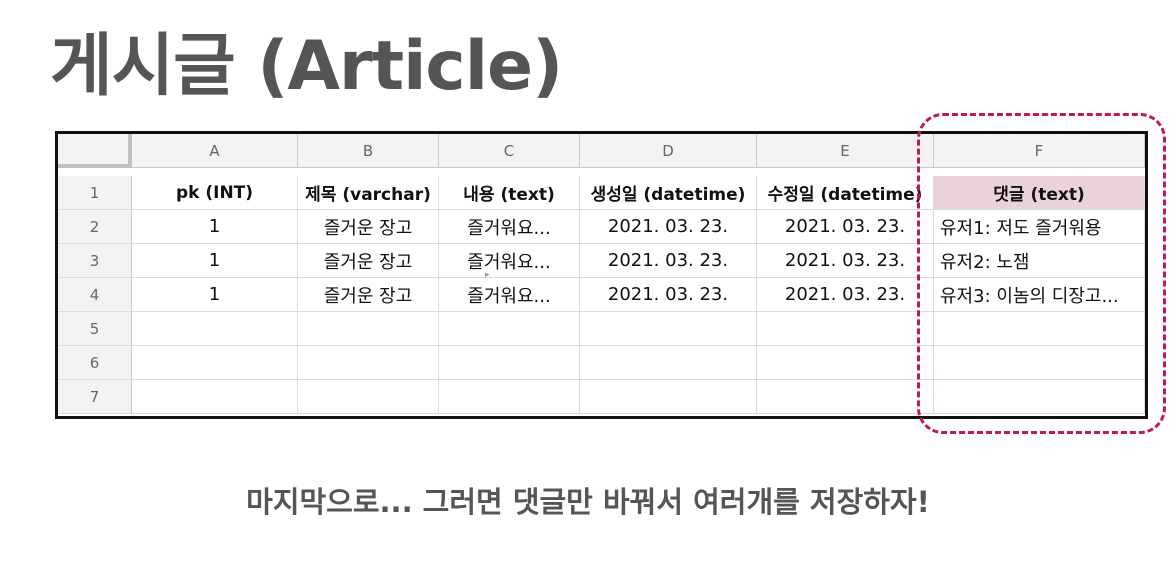 The width and height of the screenshot is (1176, 567). What do you see at coordinates (215, 151) in the screenshot?
I see `column-header-a: A` at bounding box center [215, 151].